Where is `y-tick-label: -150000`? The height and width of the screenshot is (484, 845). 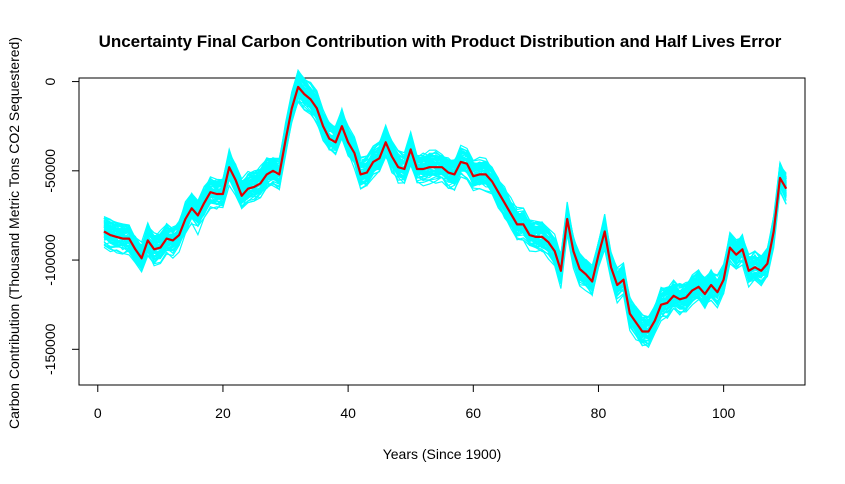 y-tick-label: -150000 is located at coordinates (50, 349).